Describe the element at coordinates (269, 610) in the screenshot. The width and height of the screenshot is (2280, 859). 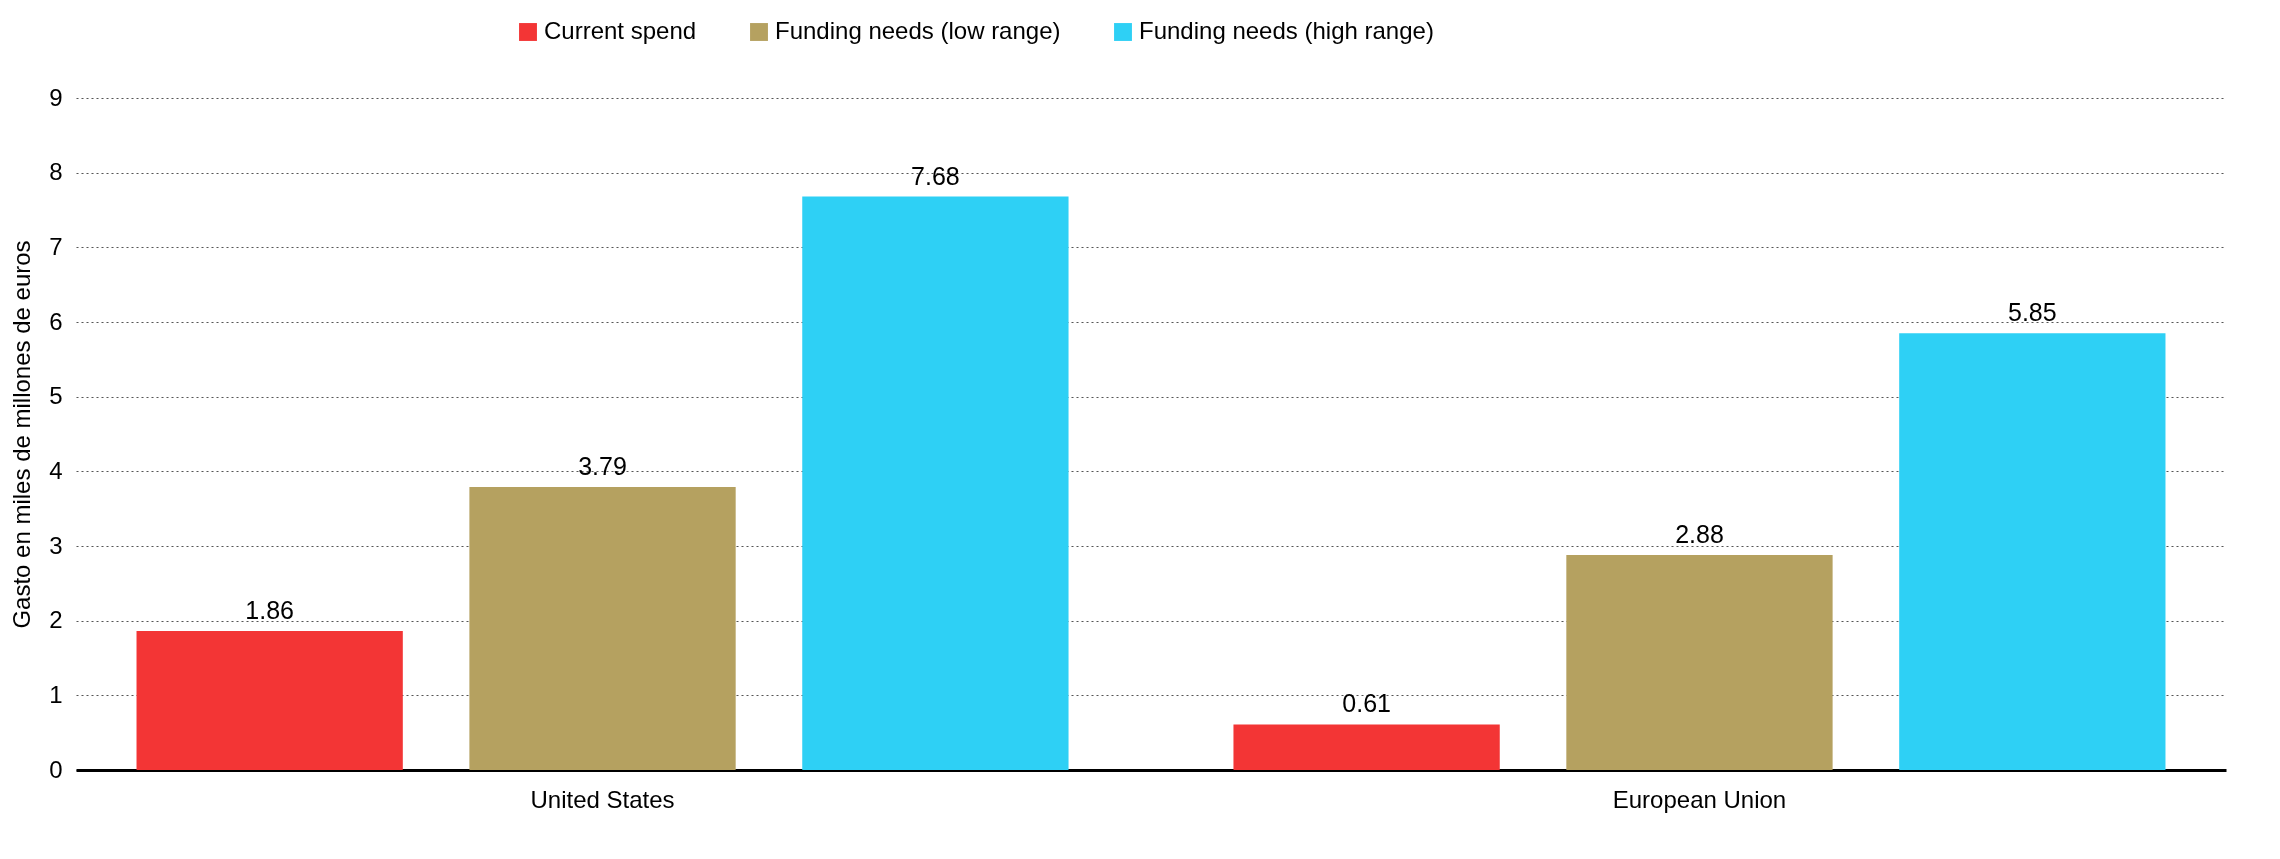
I see `data-label: 1.86` at that location.